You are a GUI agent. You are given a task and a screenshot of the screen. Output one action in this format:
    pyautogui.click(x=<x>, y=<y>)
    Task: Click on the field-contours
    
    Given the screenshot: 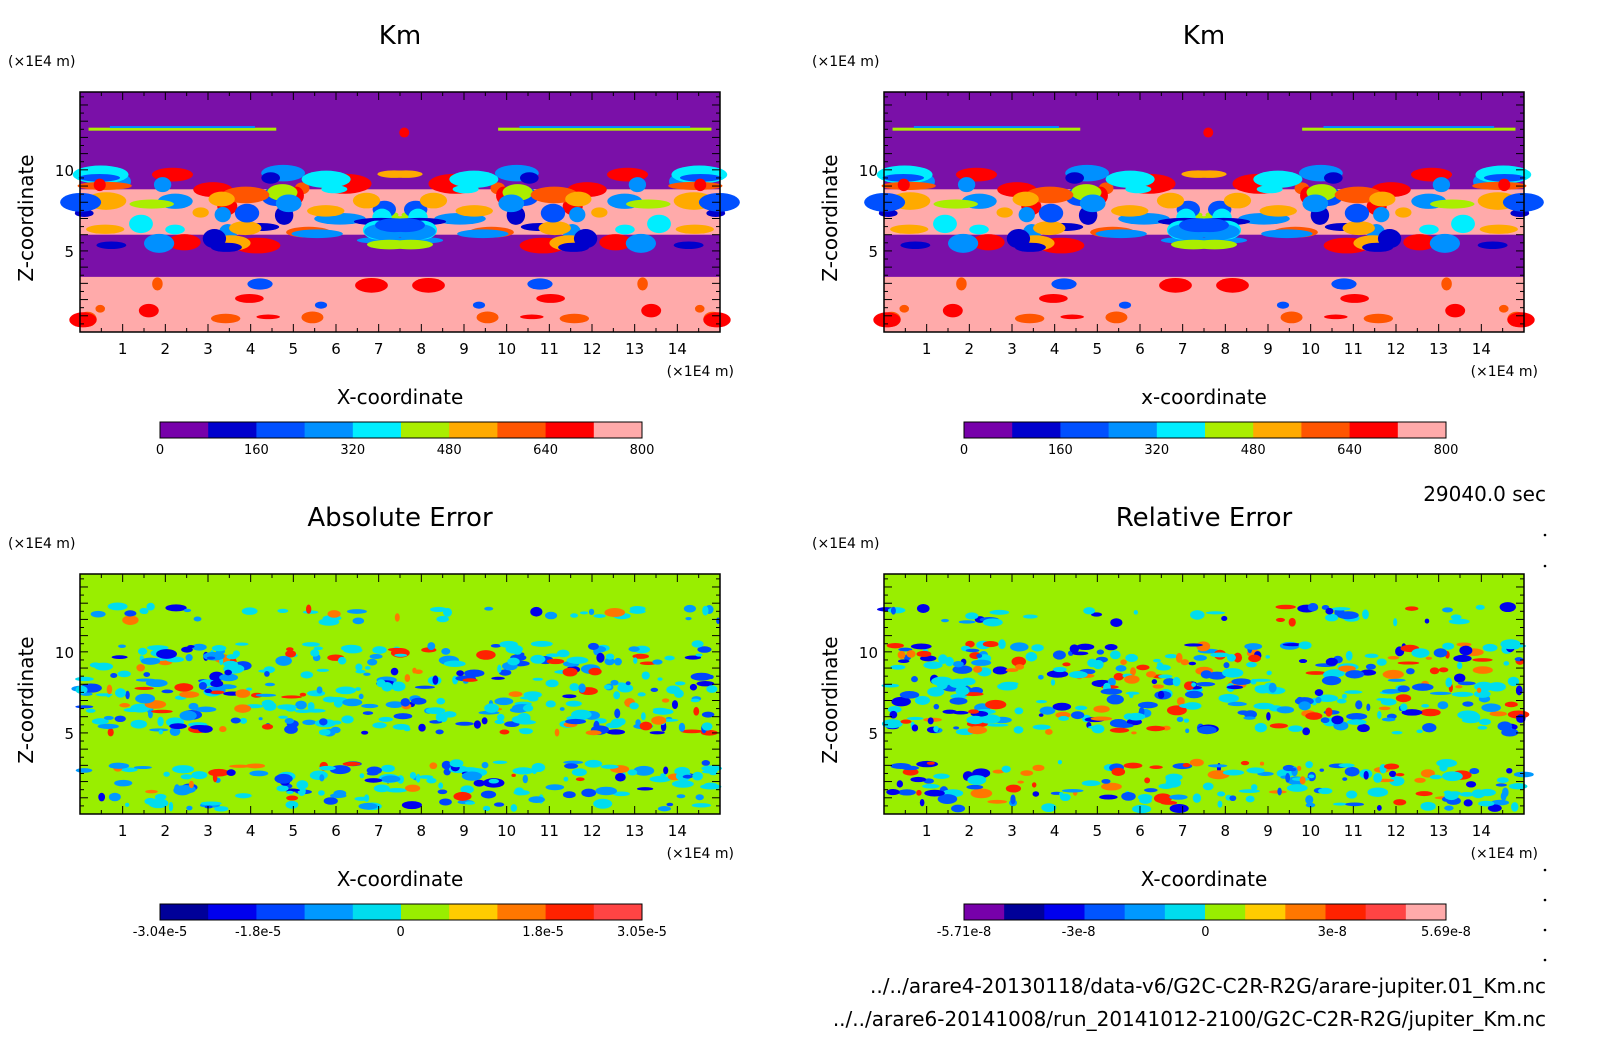 What is the action you would take?
    pyautogui.click(x=400, y=229)
    